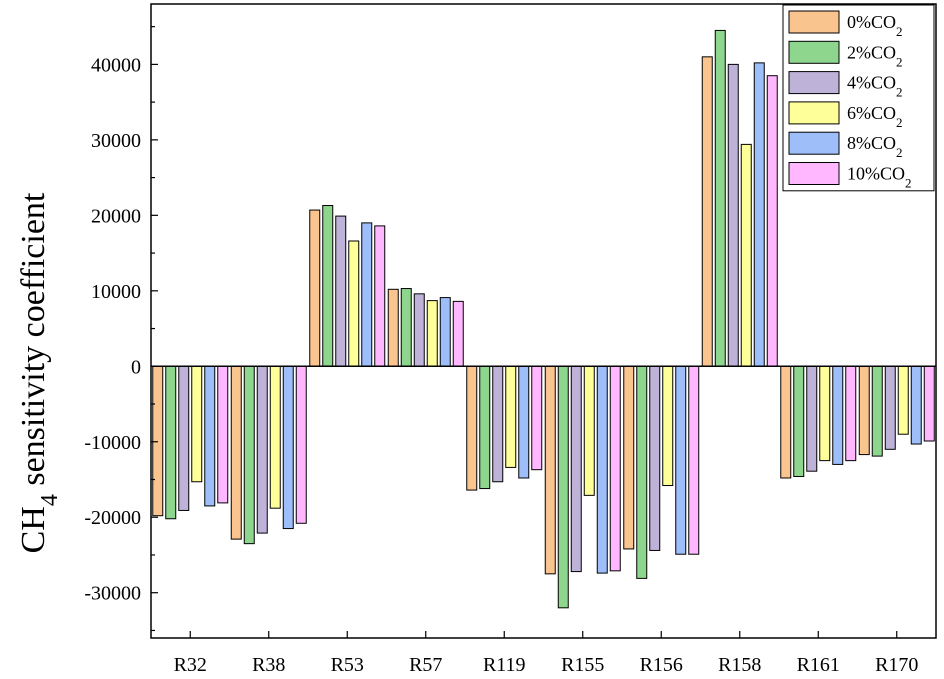 Image resolution: width=944 pixels, height=679 pixels. I want to click on bar-r161-0pctco2, so click(786, 422).